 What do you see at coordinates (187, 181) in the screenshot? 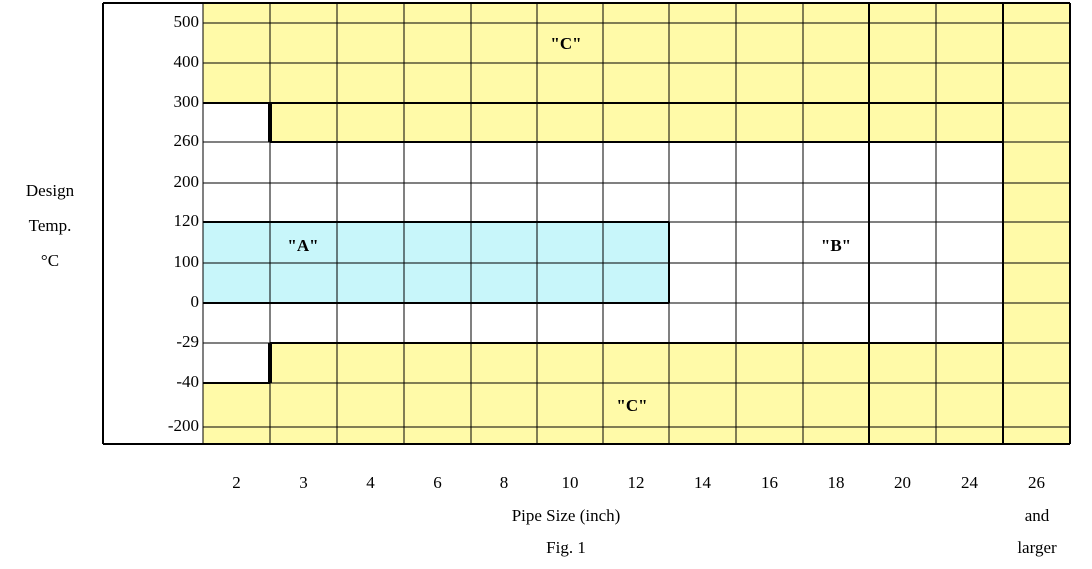
I see `y-label: 200` at bounding box center [187, 181].